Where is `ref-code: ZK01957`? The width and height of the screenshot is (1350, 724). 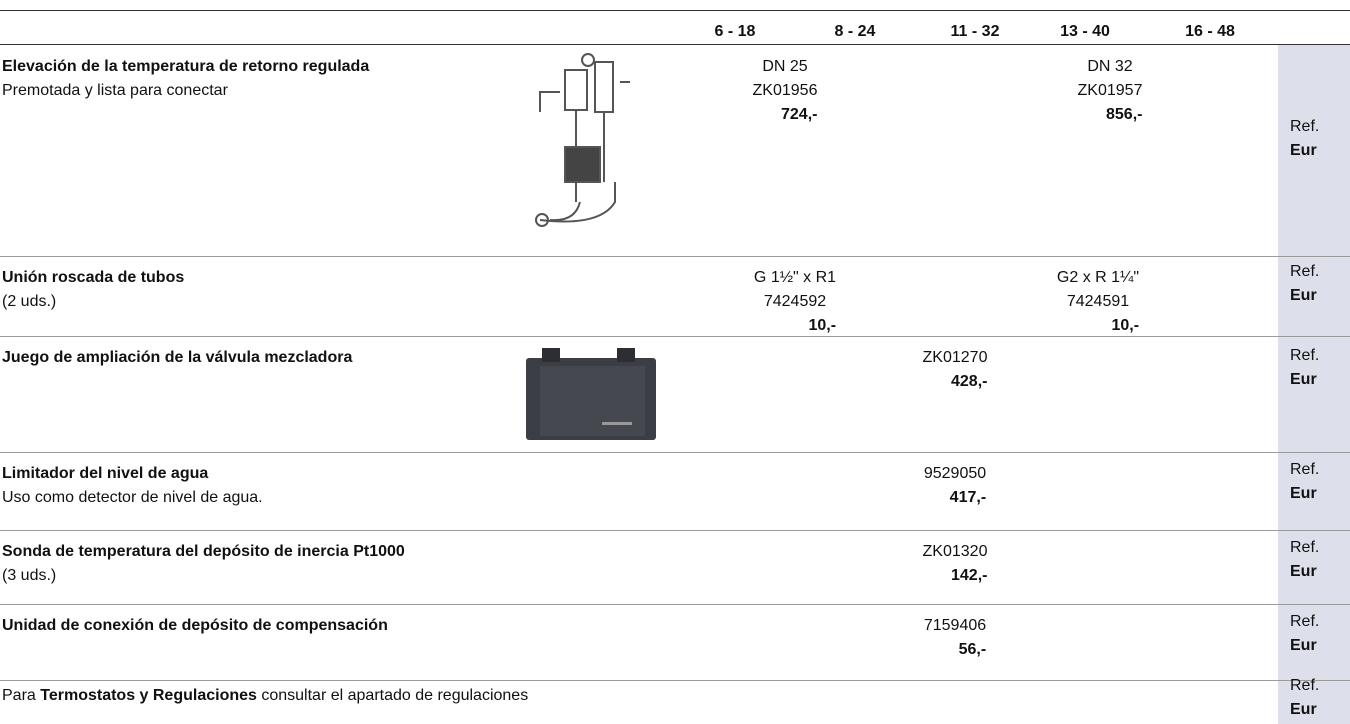 ref-code: ZK01957 is located at coordinates (1110, 90).